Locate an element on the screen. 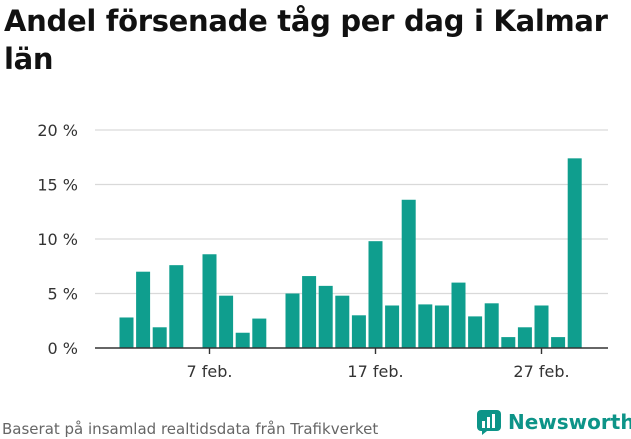 The height and width of the screenshot is (439, 631). newsworthy-logo: Newsworthy is located at coordinates (553, 422).